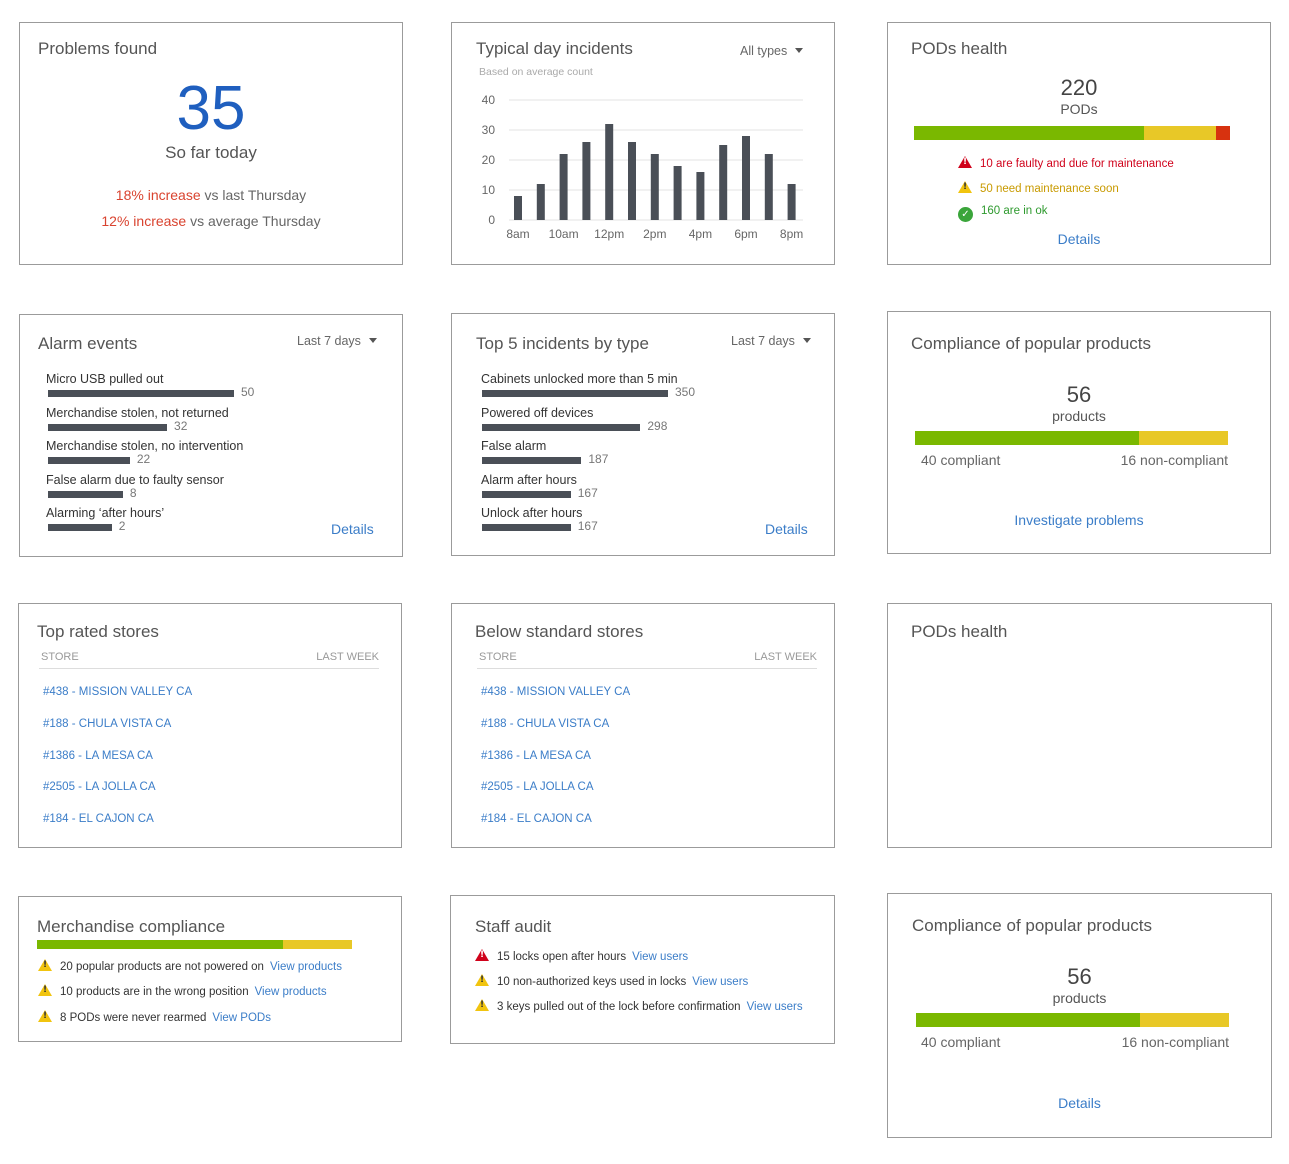  Describe the element at coordinates (700, 196) in the screenshot. I see `bar-4pm` at that location.